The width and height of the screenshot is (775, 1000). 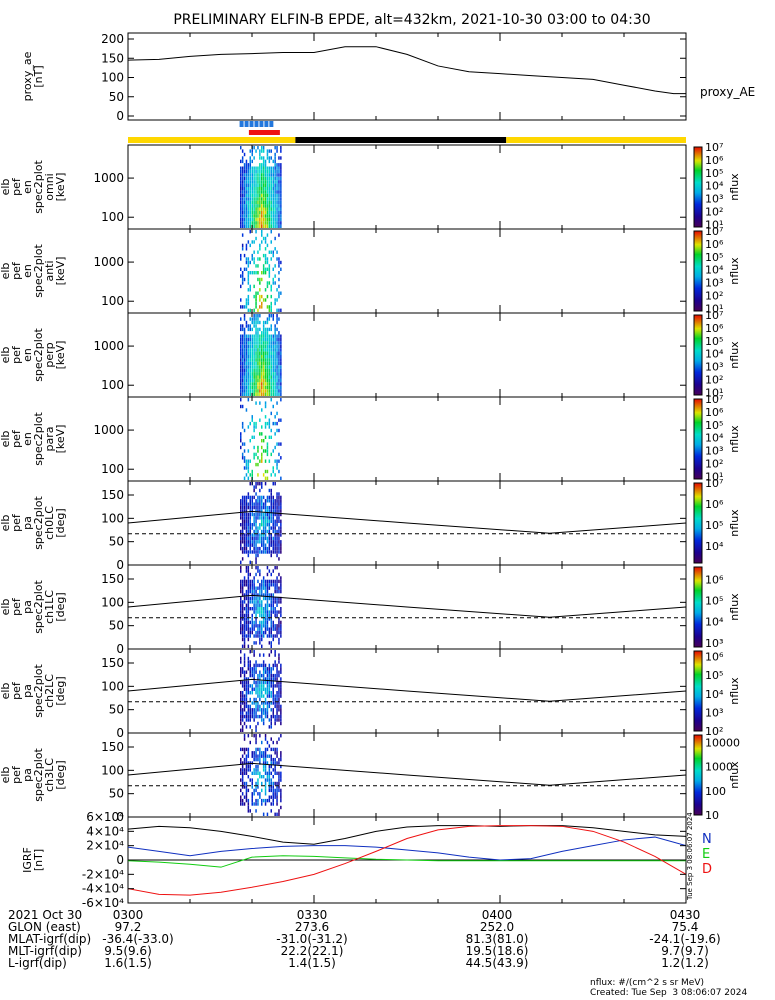 I want to click on panel-omni-cbar-tick-0: 10¹, so click(x=714, y=224).